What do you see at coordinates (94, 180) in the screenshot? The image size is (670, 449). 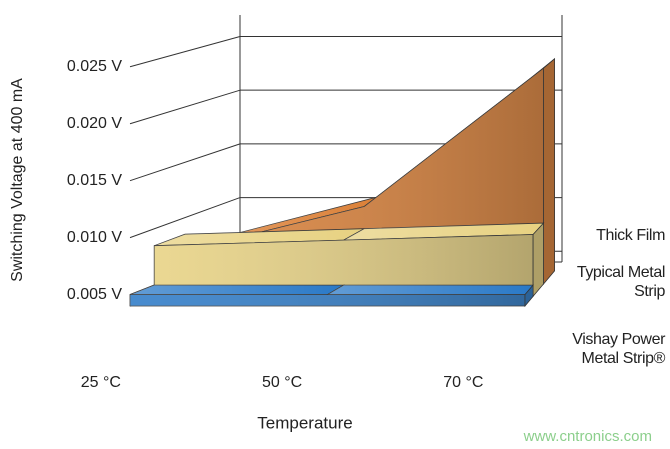 I see `y-tick-label: 0.015 V` at bounding box center [94, 180].